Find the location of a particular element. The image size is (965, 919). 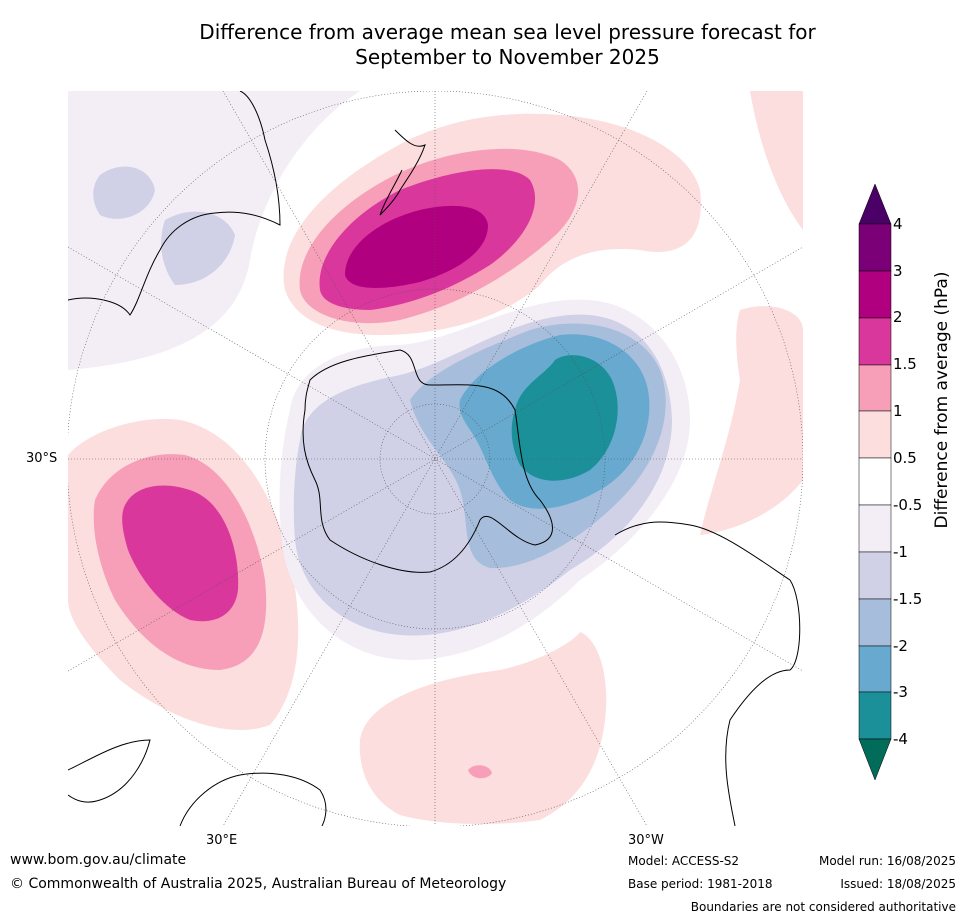

label-30w: 30°W is located at coordinates (646, 840).